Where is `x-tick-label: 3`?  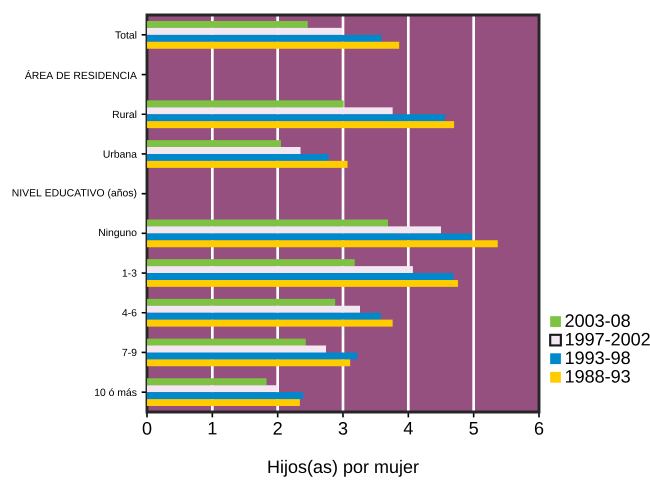 x-tick-label: 3 is located at coordinates (343, 428).